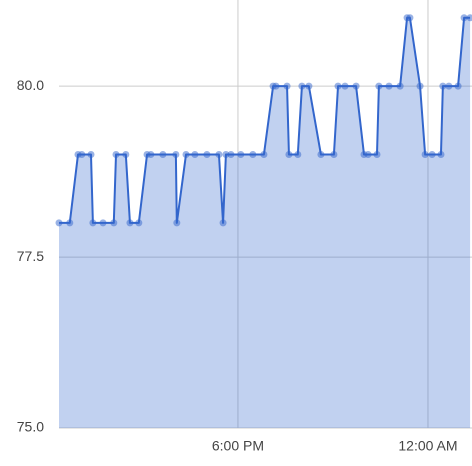  Describe the element at coordinates (427, 446) in the screenshot. I see `x-tick-label: 12:00 AM` at that location.